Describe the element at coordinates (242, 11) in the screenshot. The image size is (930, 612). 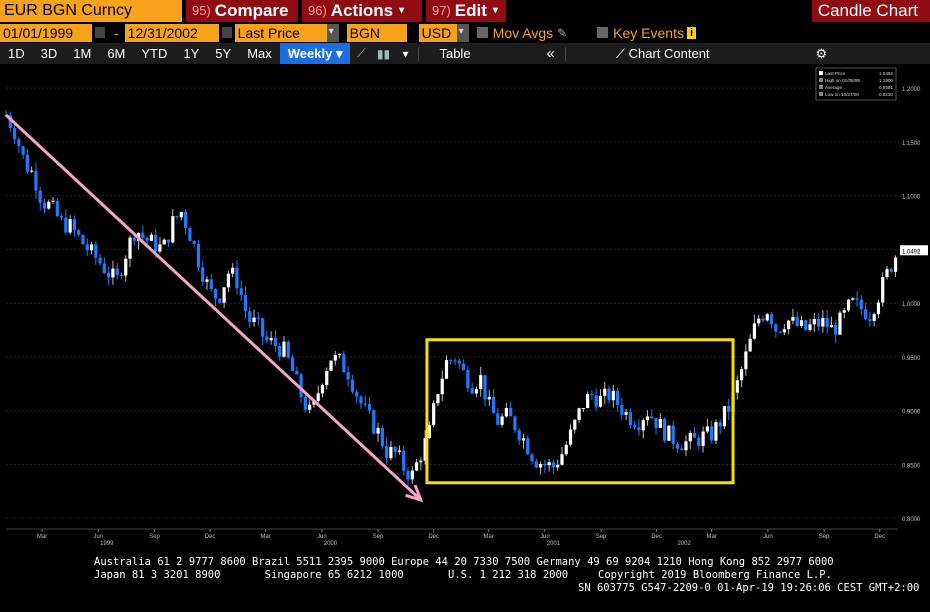
I see `compare-button: 95) Compare` at that location.